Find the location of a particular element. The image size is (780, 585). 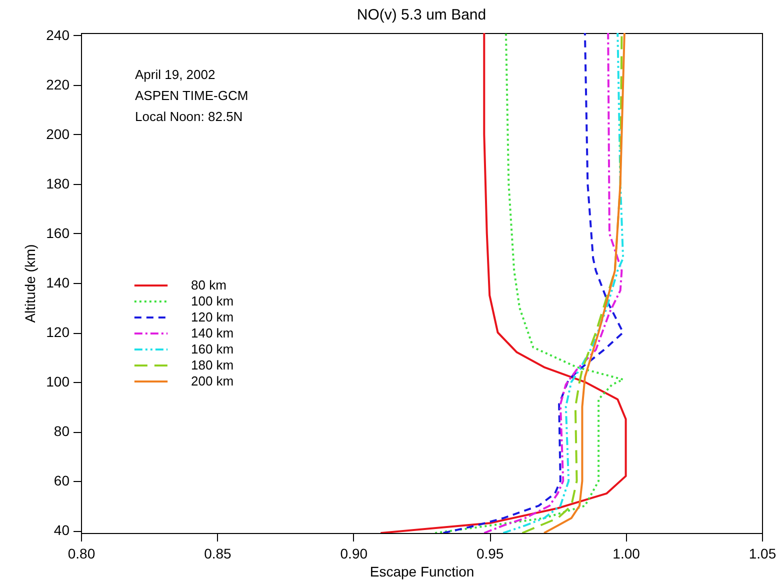

legend-label: 120 km is located at coordinates (212, 317).